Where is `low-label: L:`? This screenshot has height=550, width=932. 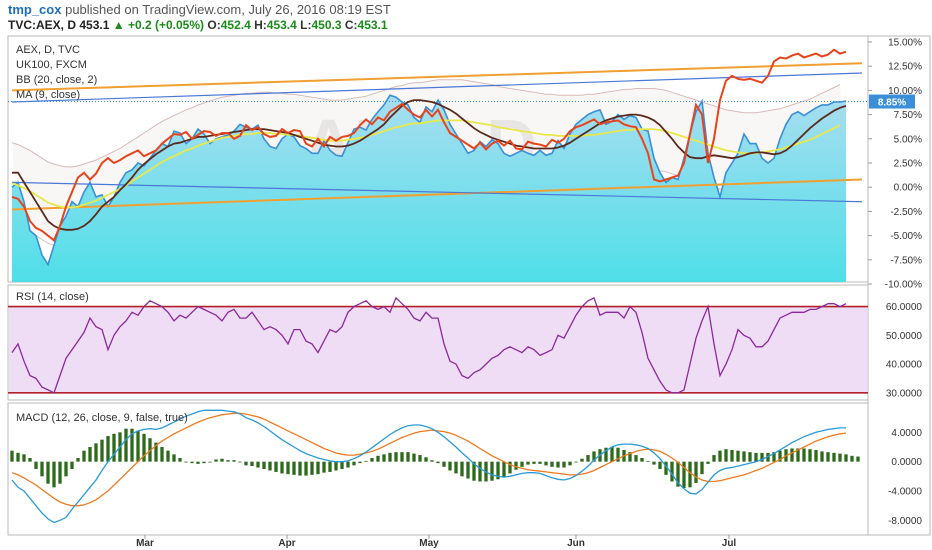
low-label: L: is located at coordinates (306, 25).